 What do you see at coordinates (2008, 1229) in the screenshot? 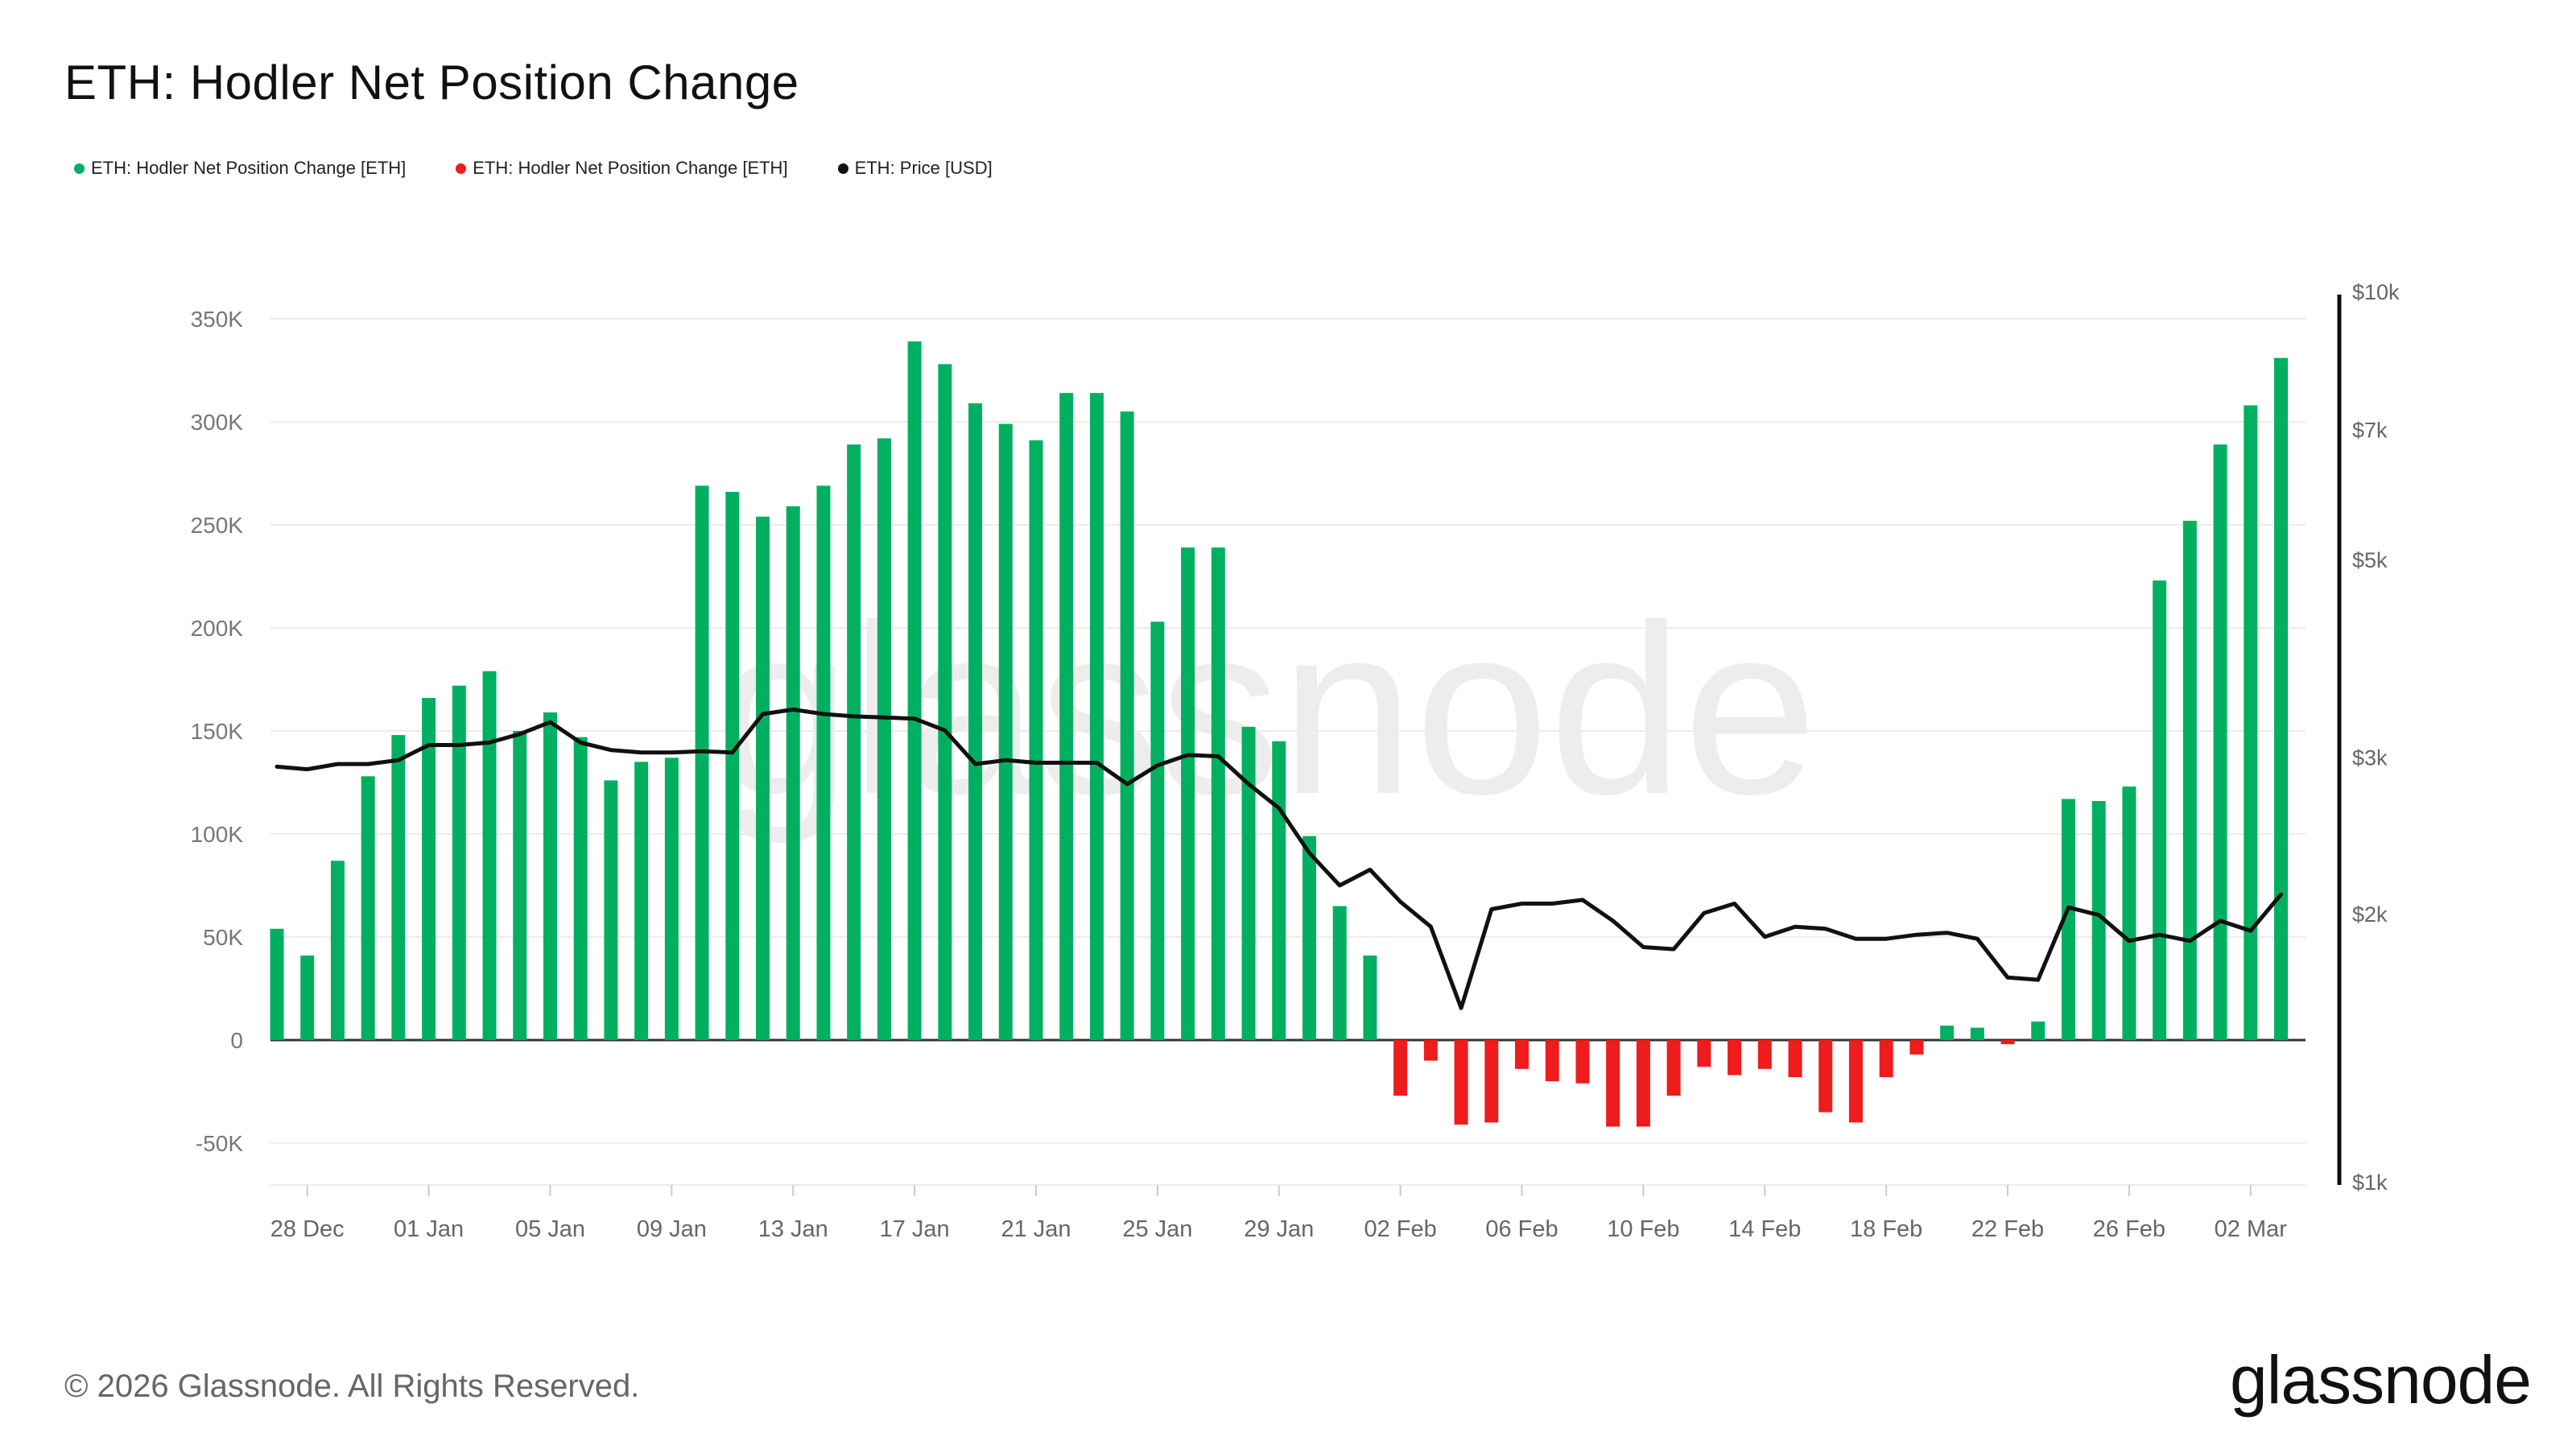
I see `x-tick-label: 22 Feb` at bounding box center [2008, 1229].